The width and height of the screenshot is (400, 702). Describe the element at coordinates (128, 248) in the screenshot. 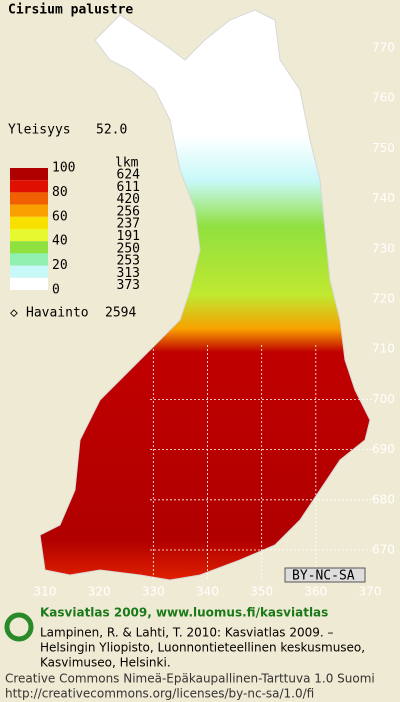

I see `legend-count: 250` at that location.